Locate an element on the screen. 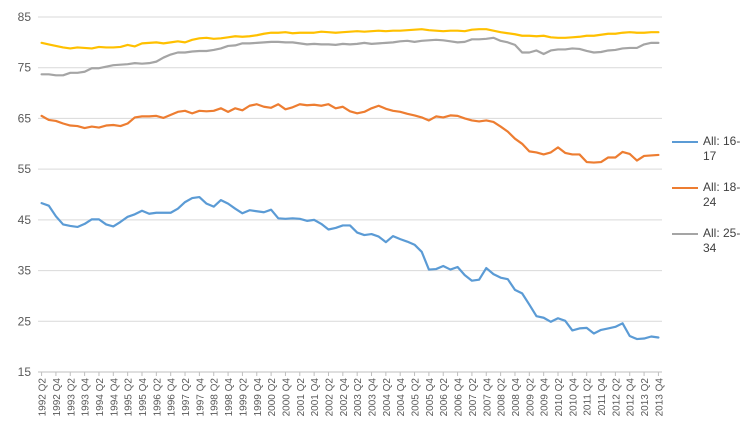 Image resolution: width=754 pixels, height=425 pixels. x-tick-label-2000-q4: 2000 Q4 is located at coordinates (286, 397).